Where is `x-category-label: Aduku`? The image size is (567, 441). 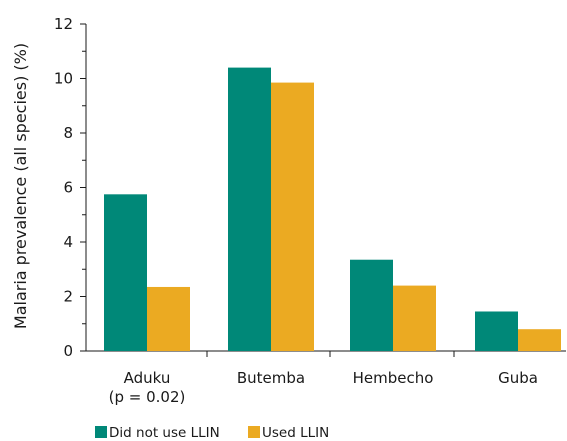 x-category-label: Aduku is located at coordinates (147, 378).